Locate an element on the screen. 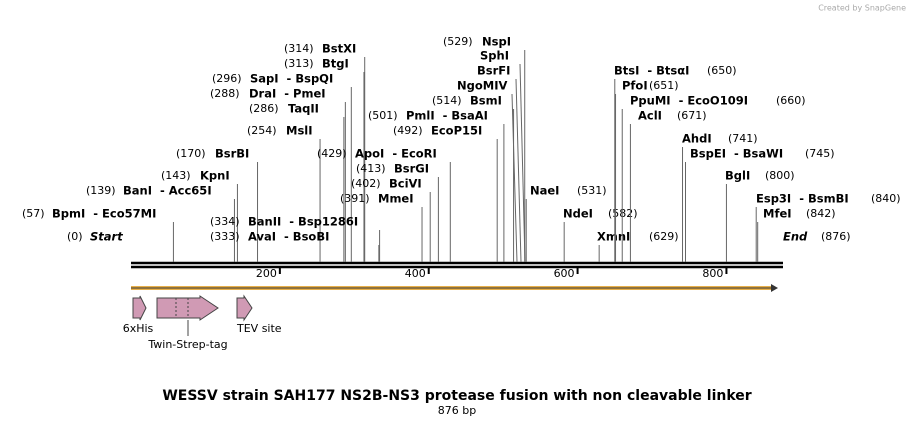 The image size is (914, 427). enzyme-site: (514) is located at coordinates (447, 100).